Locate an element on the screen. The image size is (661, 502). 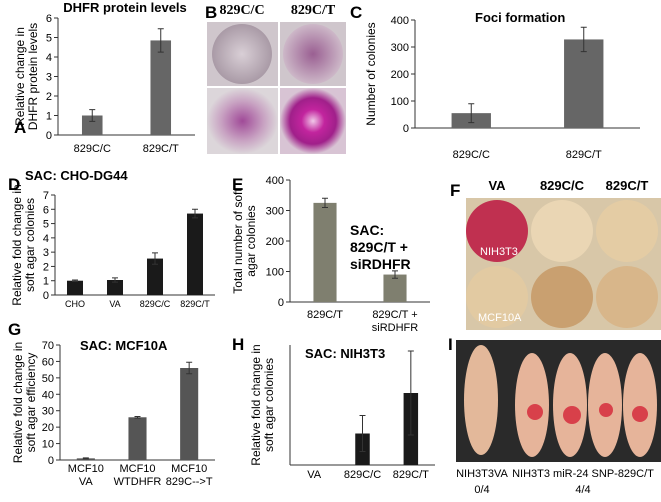
x-tick-label: MCF10 WTDHFR is located at coordinates (138, 475).